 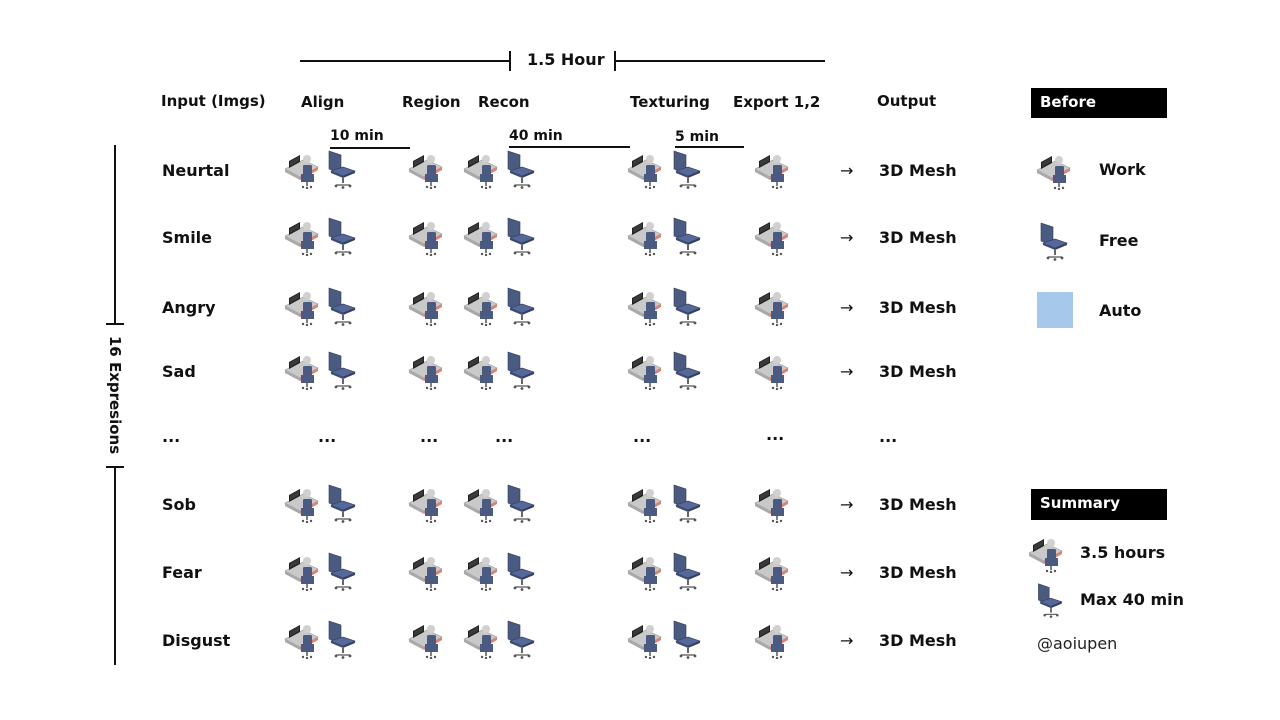 What do you see at coordinates (213, 101) in the screenshot?
I see `header-input: Input (Imgs)` at bounding box center [213, 101].